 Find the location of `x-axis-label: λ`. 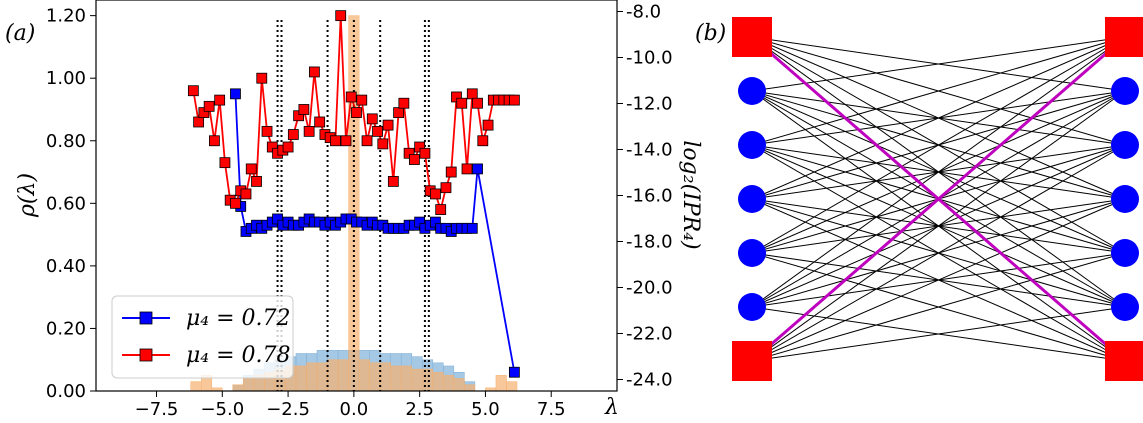

x-axis-label: λ is located at coordinates (611, 407).